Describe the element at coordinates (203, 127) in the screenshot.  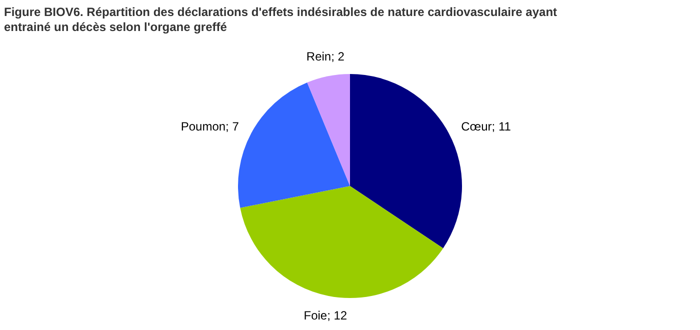
I see `slice-label: Poumon` at that location.